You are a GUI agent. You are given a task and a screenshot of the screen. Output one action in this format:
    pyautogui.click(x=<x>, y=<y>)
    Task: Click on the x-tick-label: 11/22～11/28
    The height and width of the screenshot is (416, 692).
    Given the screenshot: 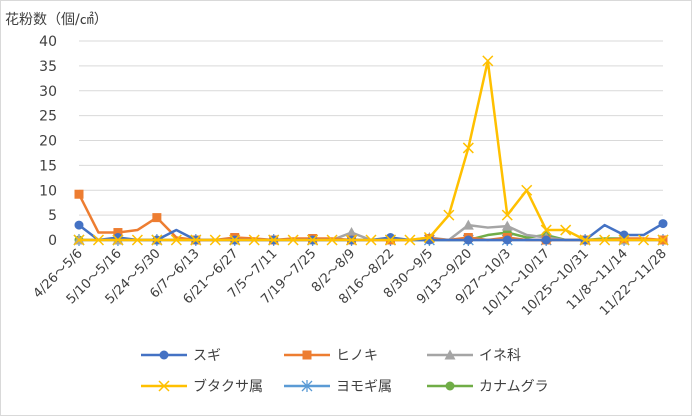 What is the action you would take?
    pyautogui.click(x=633, y=282)
    